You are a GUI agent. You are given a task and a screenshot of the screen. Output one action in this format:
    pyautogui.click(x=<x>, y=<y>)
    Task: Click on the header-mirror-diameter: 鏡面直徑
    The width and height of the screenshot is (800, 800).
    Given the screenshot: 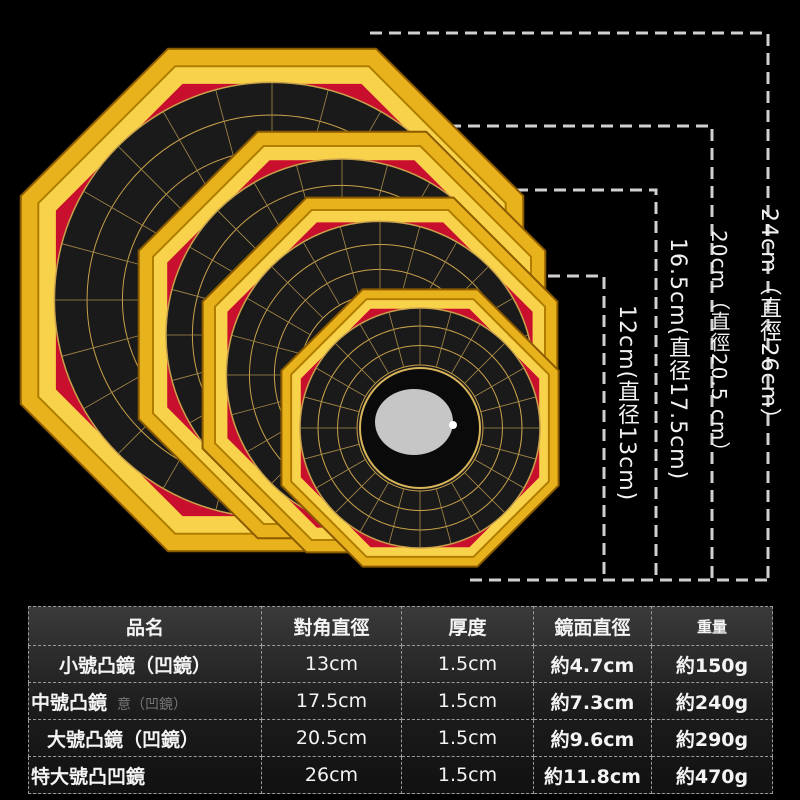 What is the action you would take?
    pyautogui.click(x=592, y=626)
    